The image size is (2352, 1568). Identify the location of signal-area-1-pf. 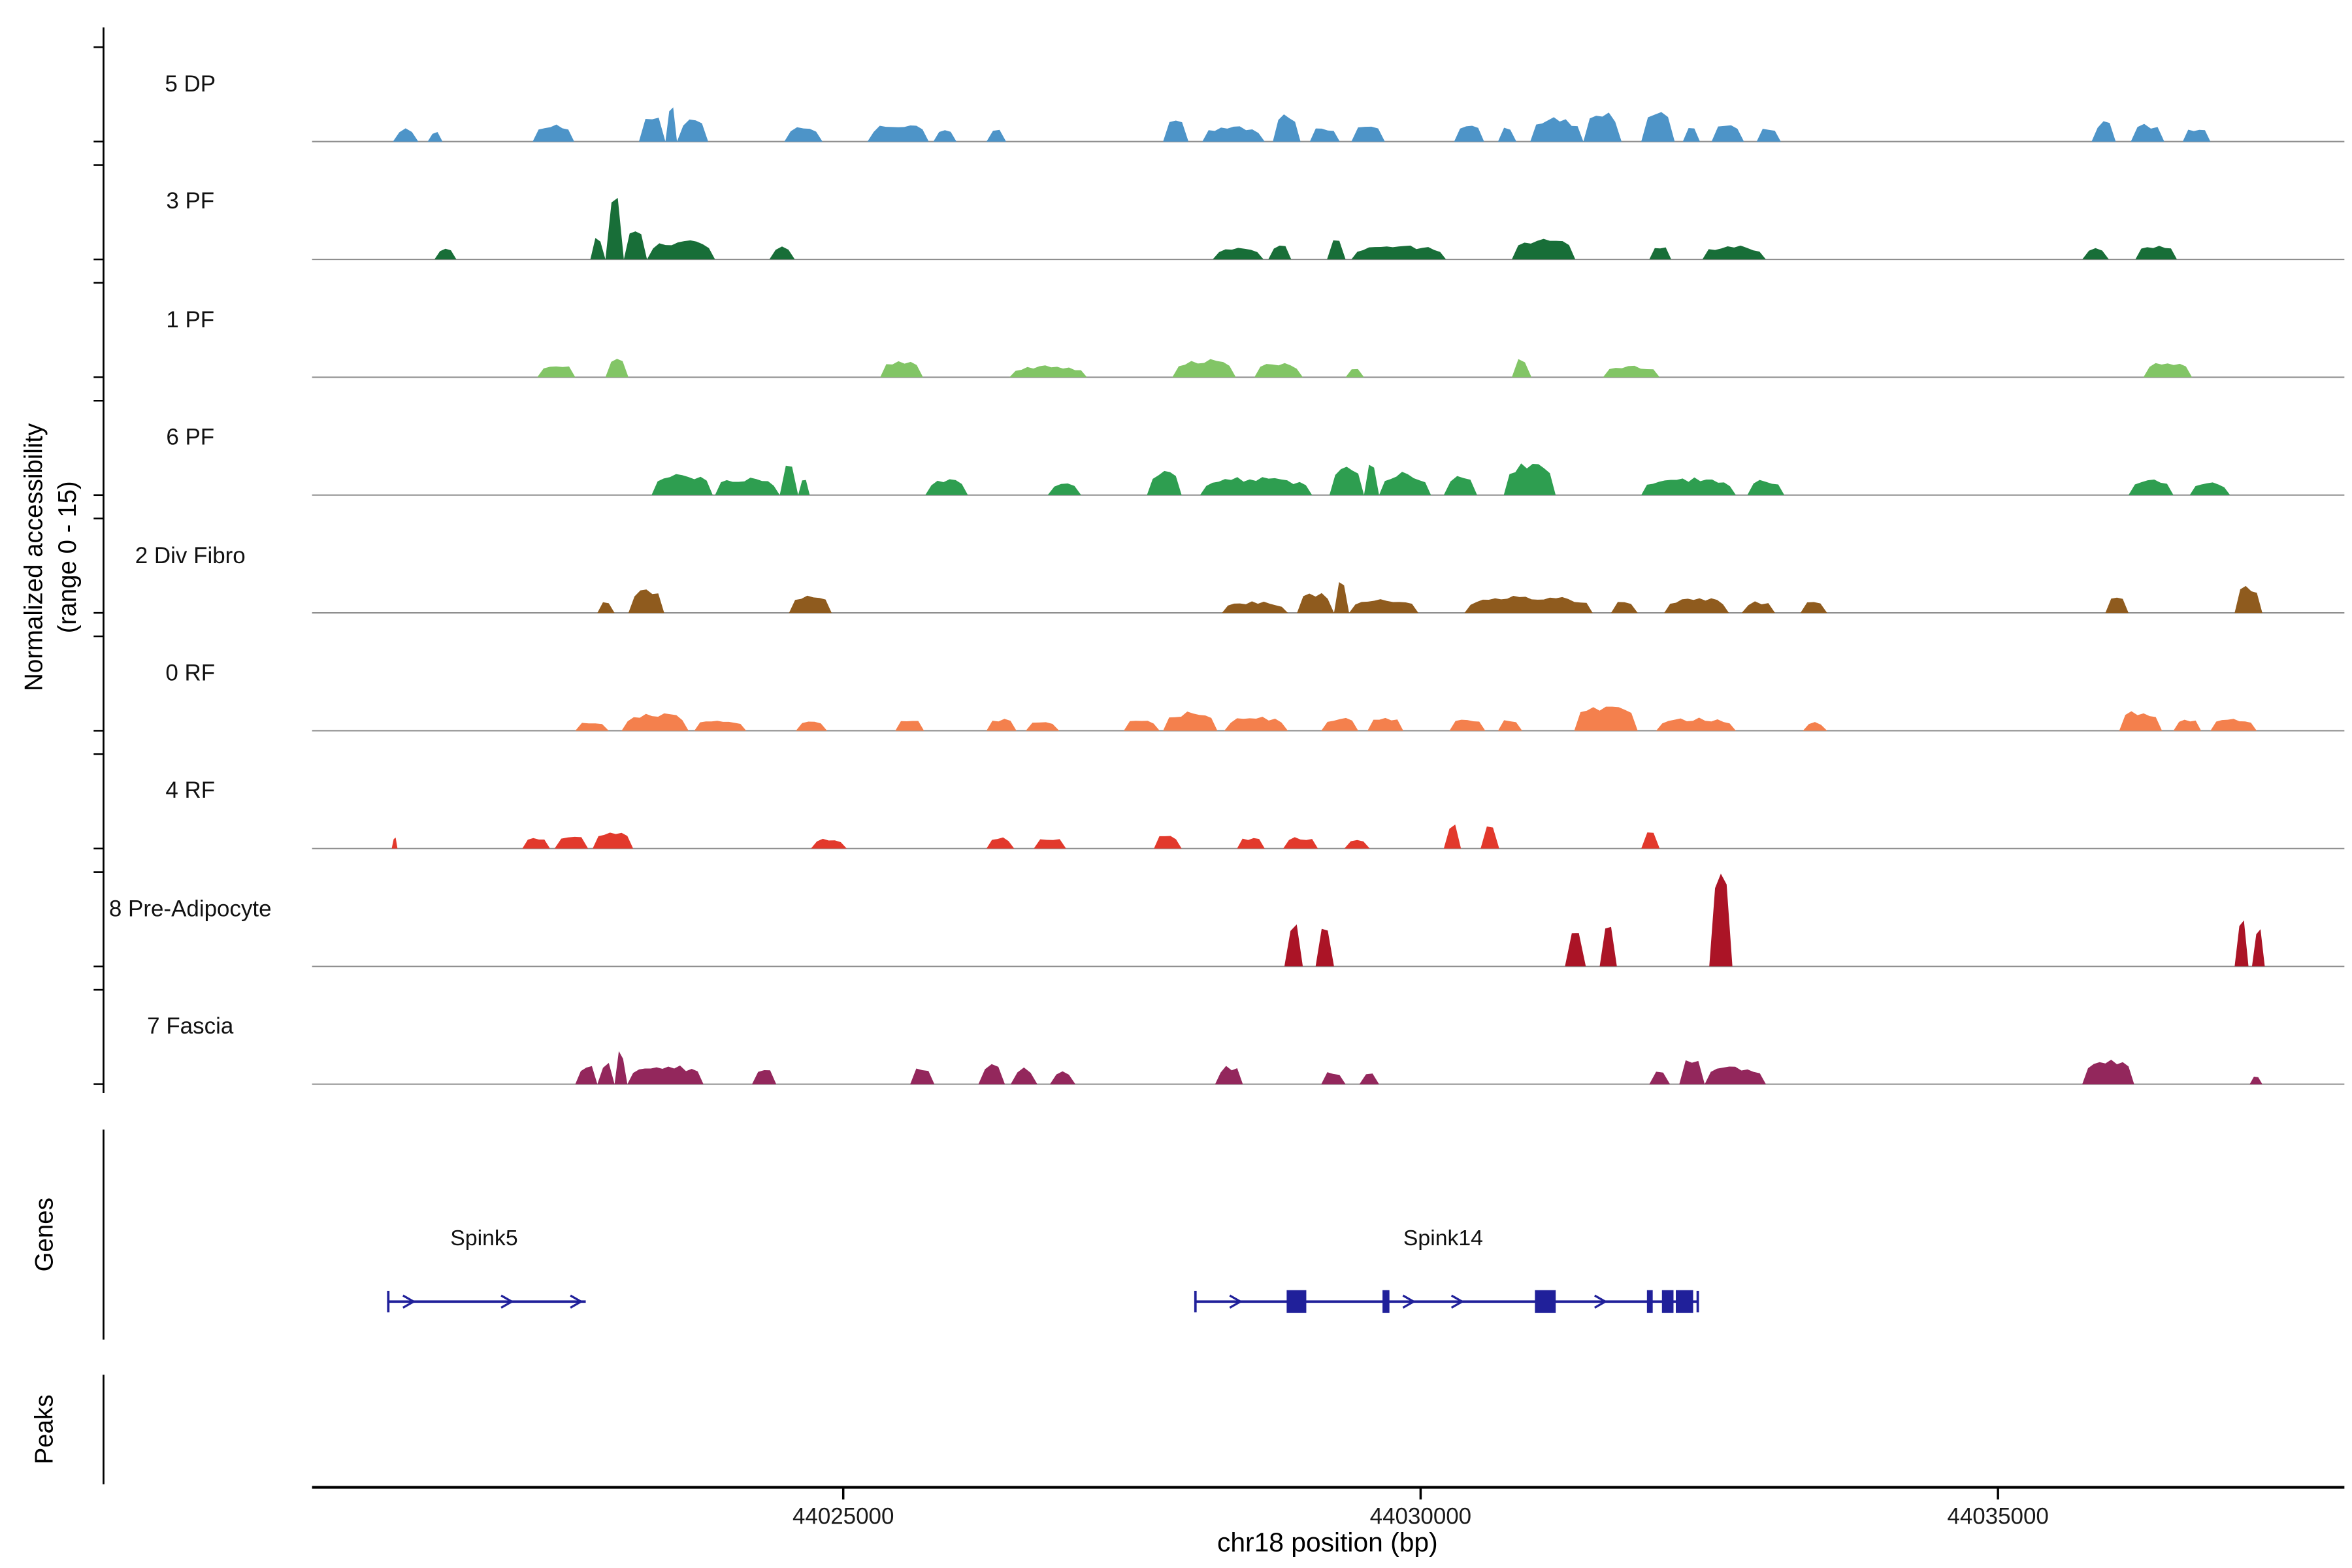
(1365, 368).